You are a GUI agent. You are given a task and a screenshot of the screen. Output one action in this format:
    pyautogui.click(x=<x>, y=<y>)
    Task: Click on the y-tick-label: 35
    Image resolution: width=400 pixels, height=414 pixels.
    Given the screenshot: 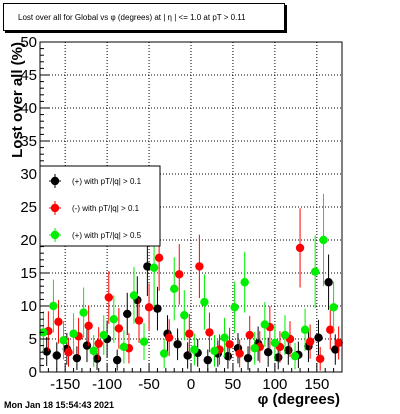 What is the action you would take?
    pyautogui.click(x=28, y=141)
    